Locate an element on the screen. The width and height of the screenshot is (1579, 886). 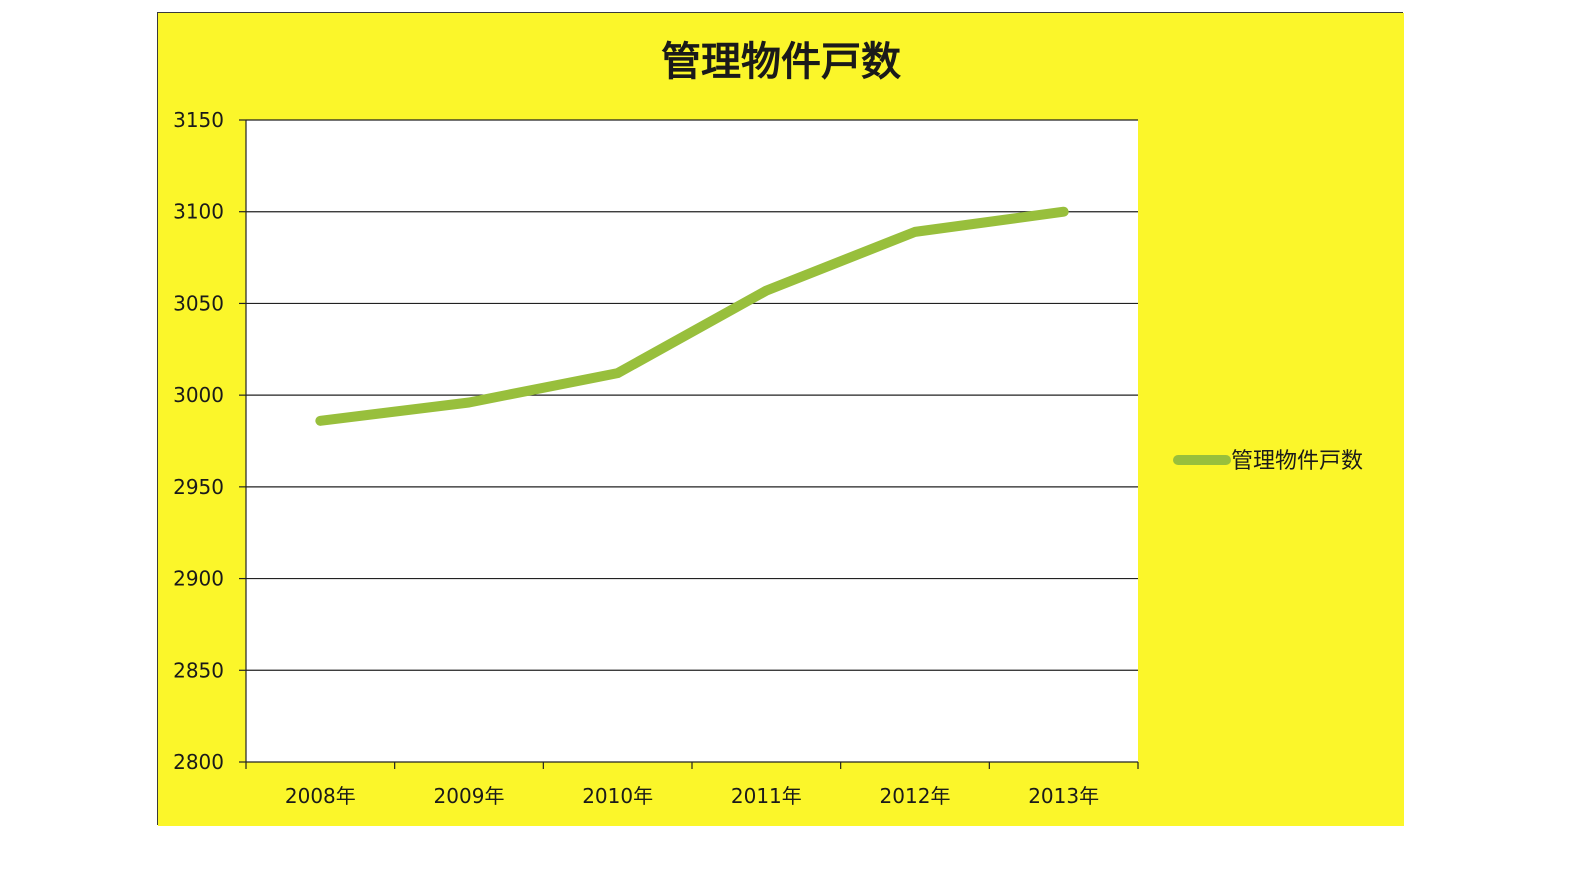
x-tick-label: 2008年 is located at coordinates (320, 796).